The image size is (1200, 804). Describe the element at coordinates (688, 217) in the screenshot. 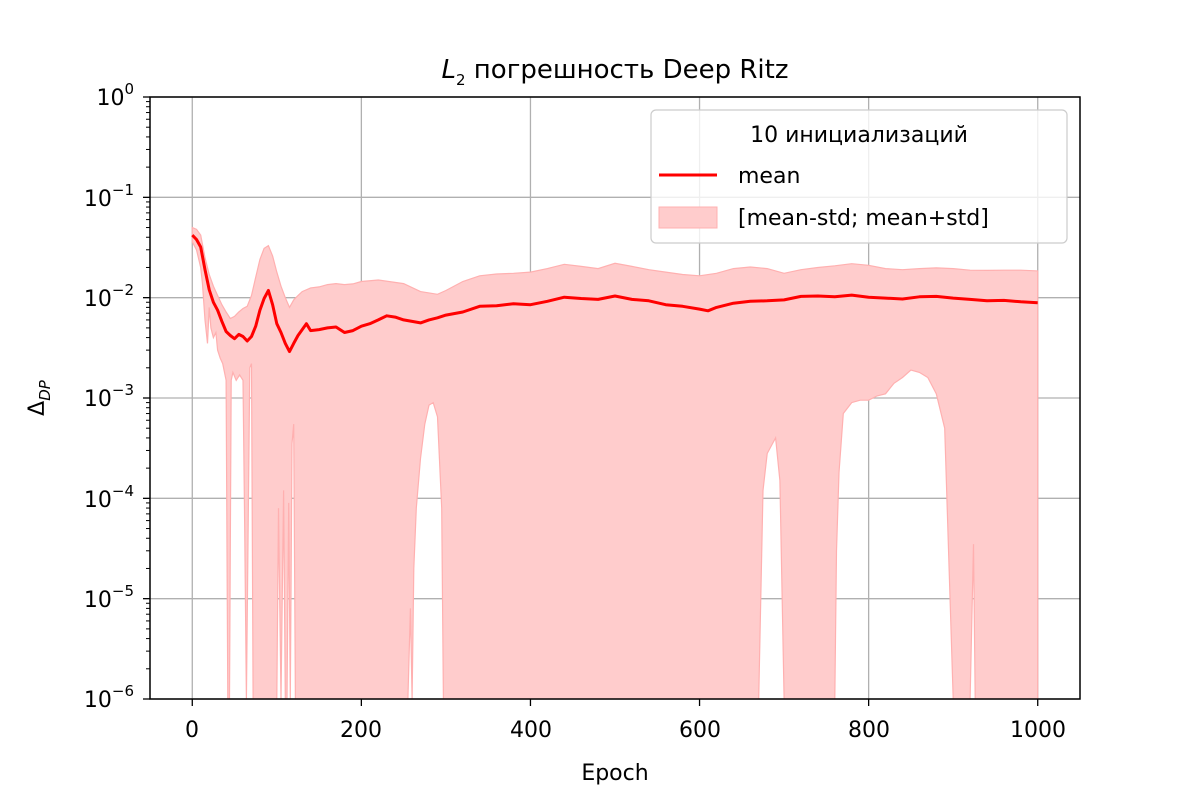

I see `legend-band-swatch` at that location.